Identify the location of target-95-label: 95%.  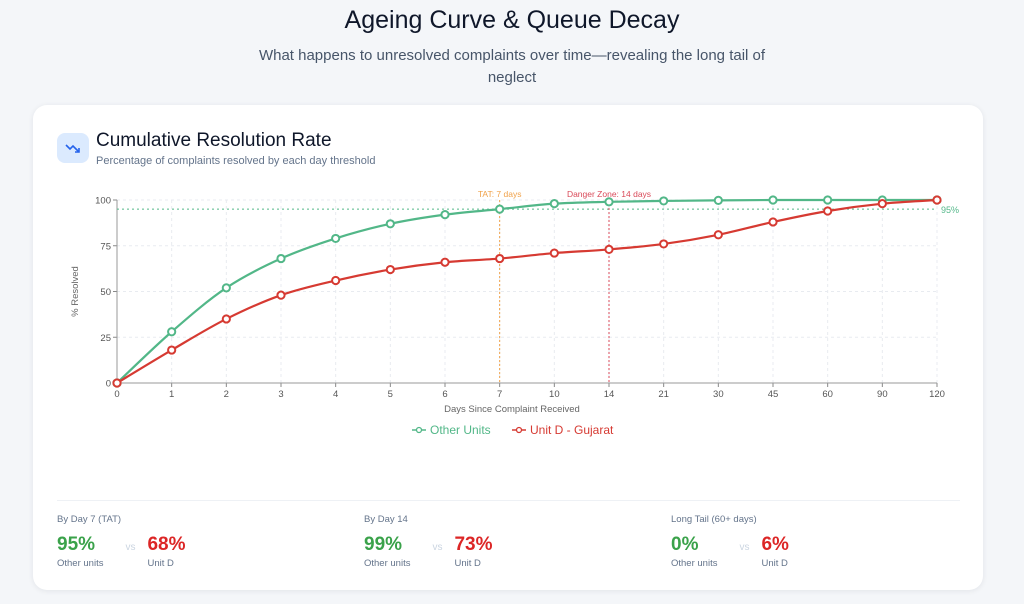
(950, 210).